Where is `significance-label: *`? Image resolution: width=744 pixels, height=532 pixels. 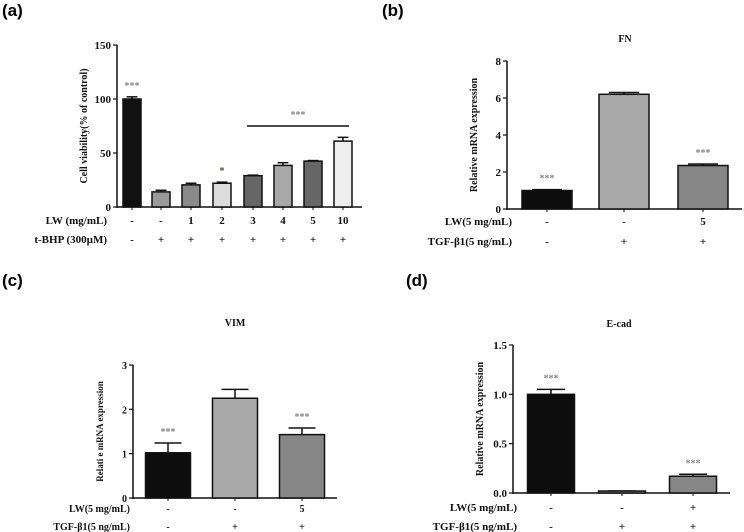
significance-label: * is located at coordinates (222, 171).